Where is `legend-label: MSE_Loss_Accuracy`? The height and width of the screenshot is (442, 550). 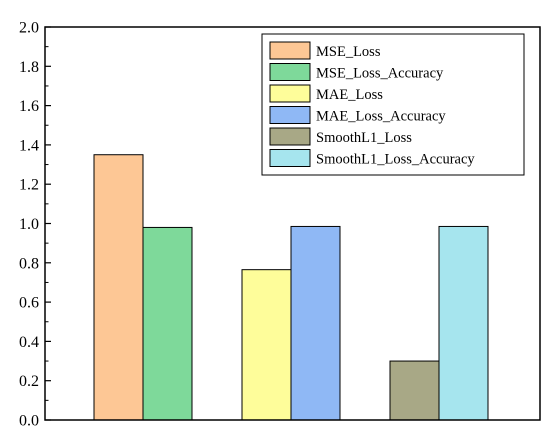 legend-label: MSE_Loss_Accuracy is located at coordinates (380, 74).